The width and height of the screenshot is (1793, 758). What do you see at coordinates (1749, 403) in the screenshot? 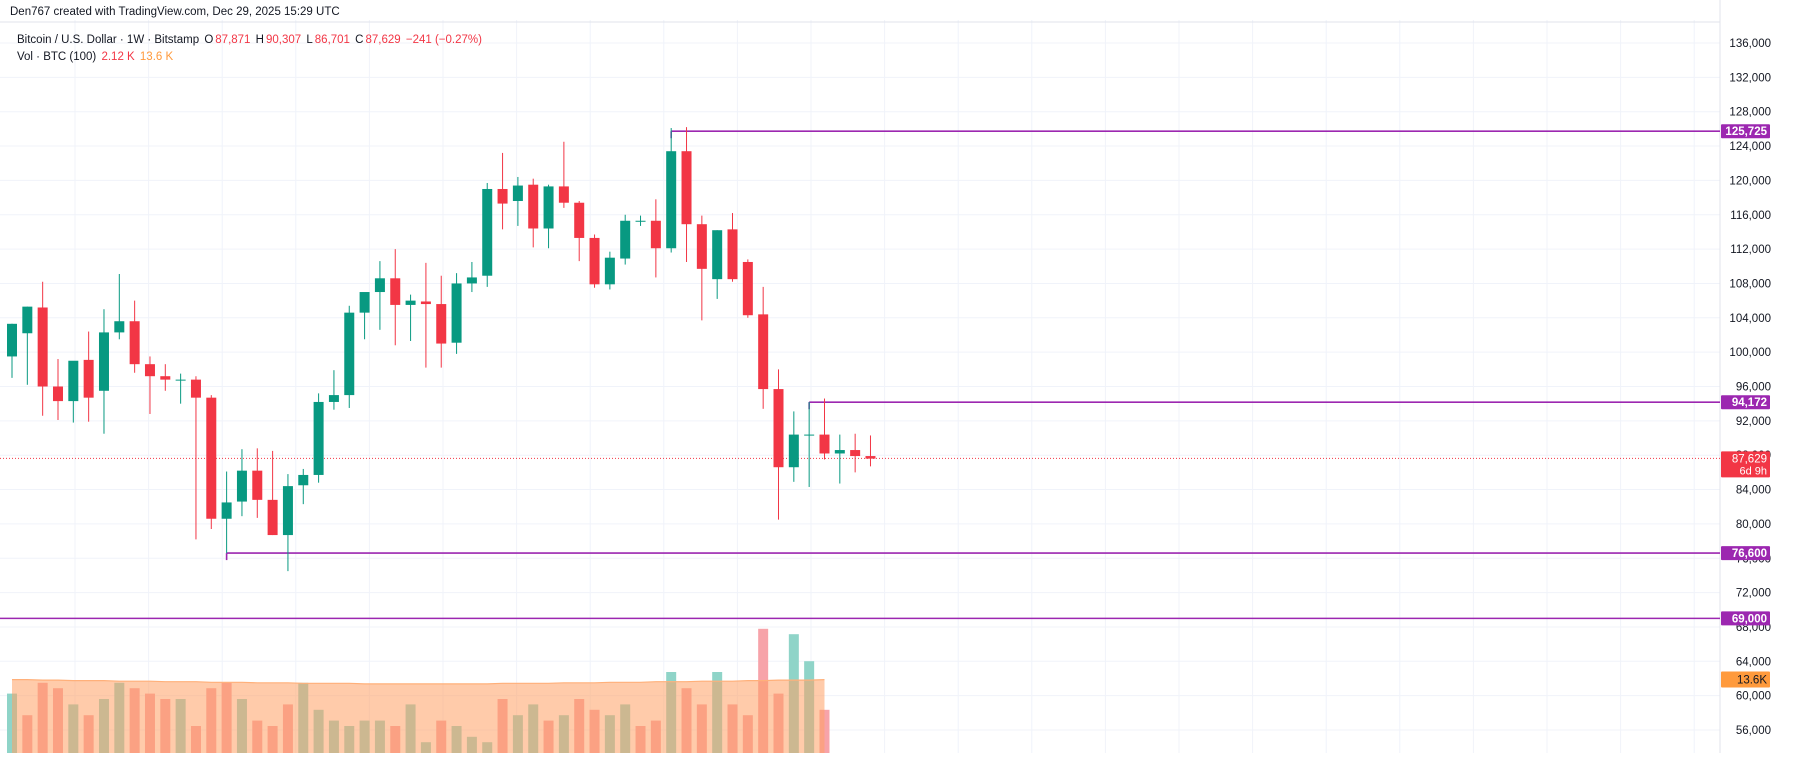
I see `level-label-text: 94,172` at bounding box center [1749, 403].